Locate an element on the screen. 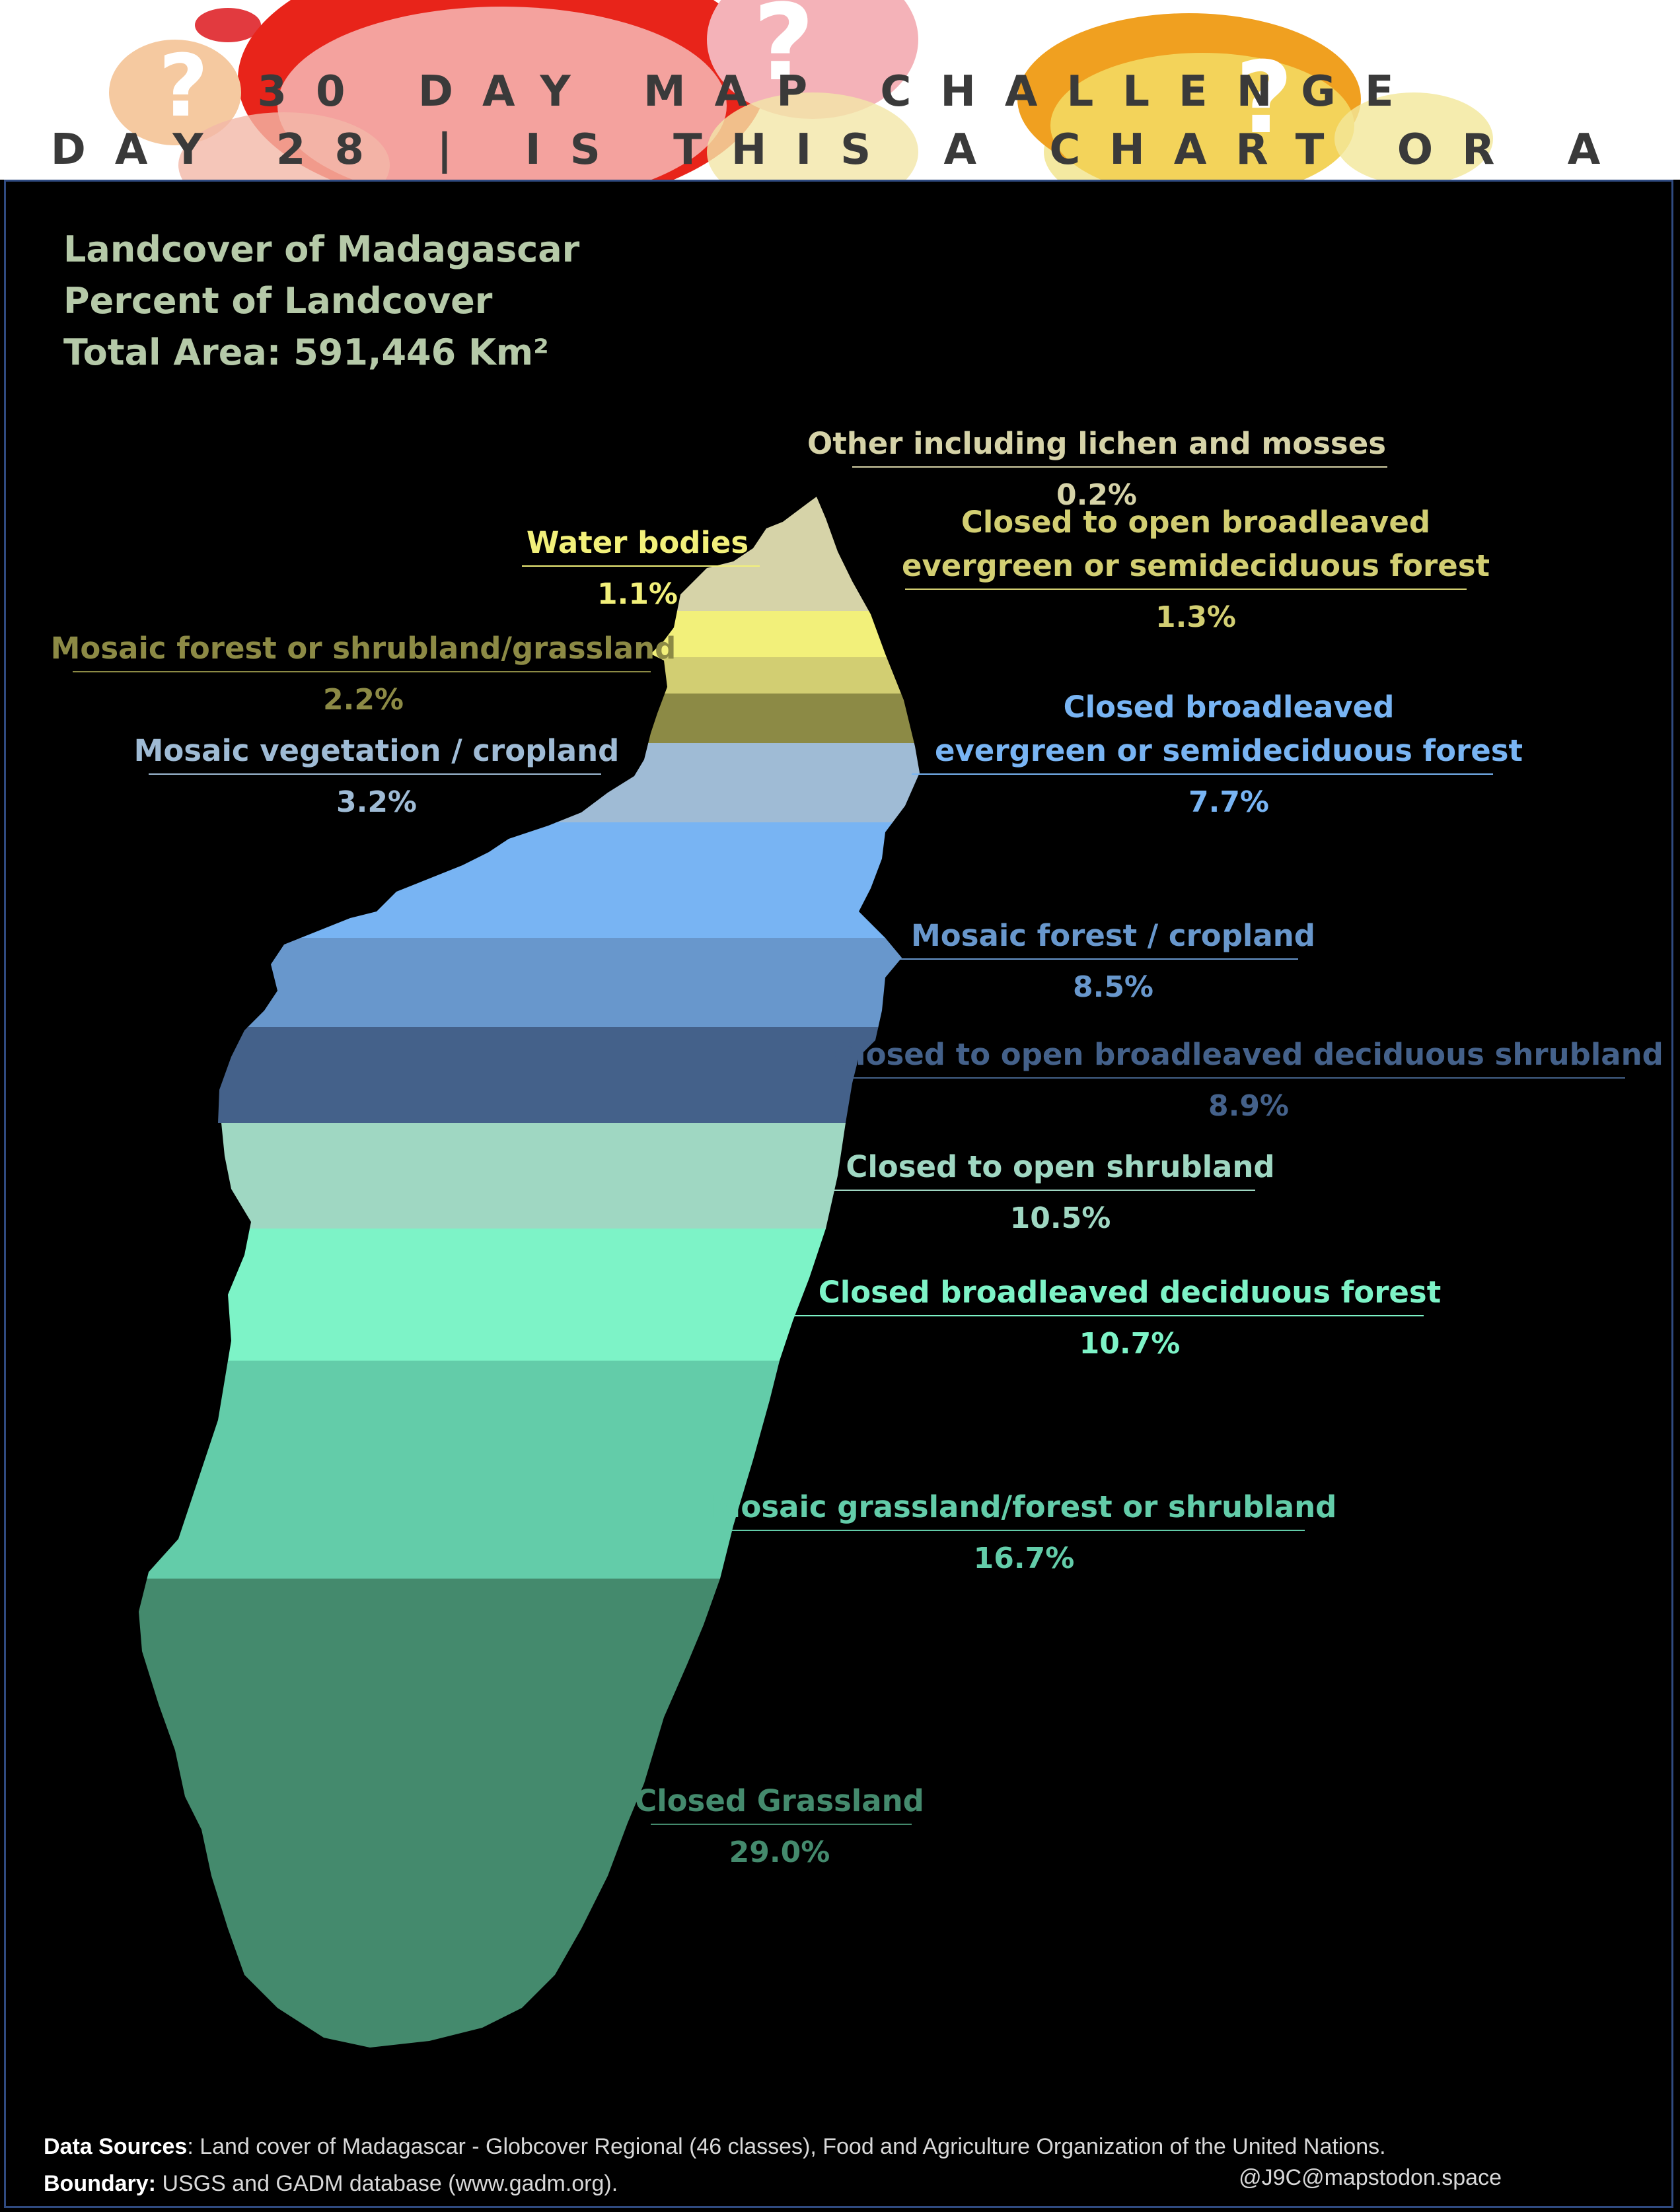 The height and width of the screenshot is (2212, 1680). category-percent-9: 10.7% is located at coordinates (1130, 1344).